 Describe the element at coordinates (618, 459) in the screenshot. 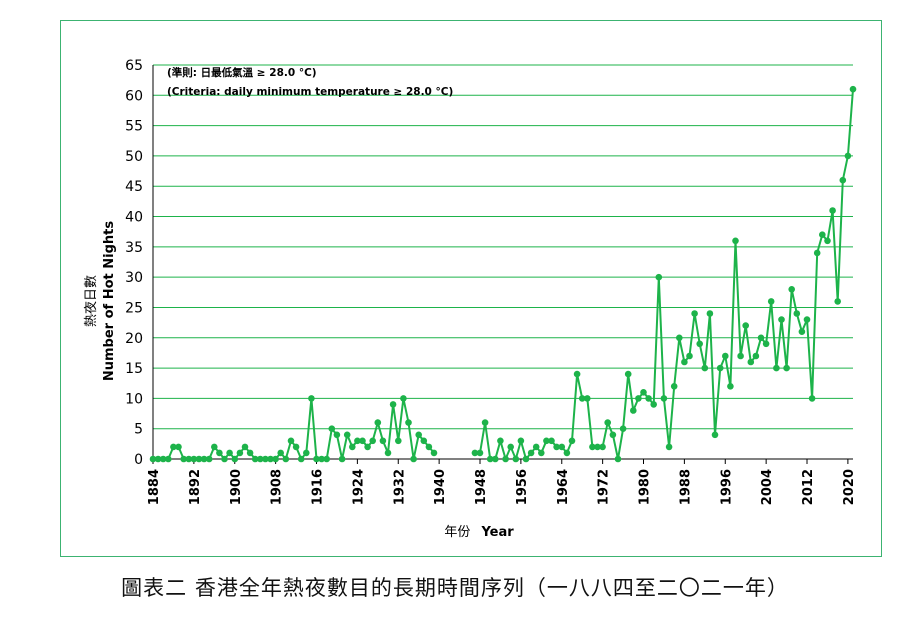

I see `data-point-1975` at that location.